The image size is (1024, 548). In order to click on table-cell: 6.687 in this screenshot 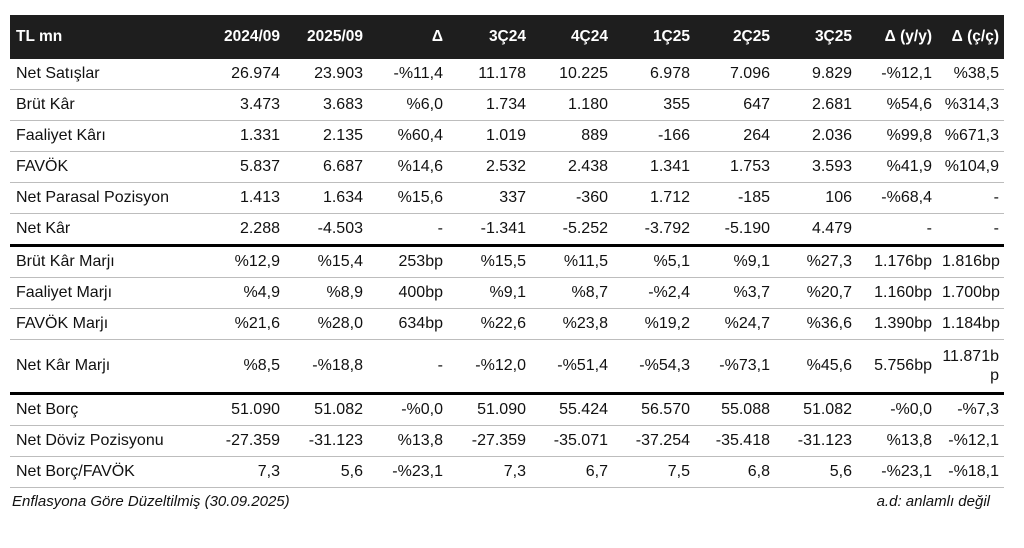, I will do `click(326, 167)`.